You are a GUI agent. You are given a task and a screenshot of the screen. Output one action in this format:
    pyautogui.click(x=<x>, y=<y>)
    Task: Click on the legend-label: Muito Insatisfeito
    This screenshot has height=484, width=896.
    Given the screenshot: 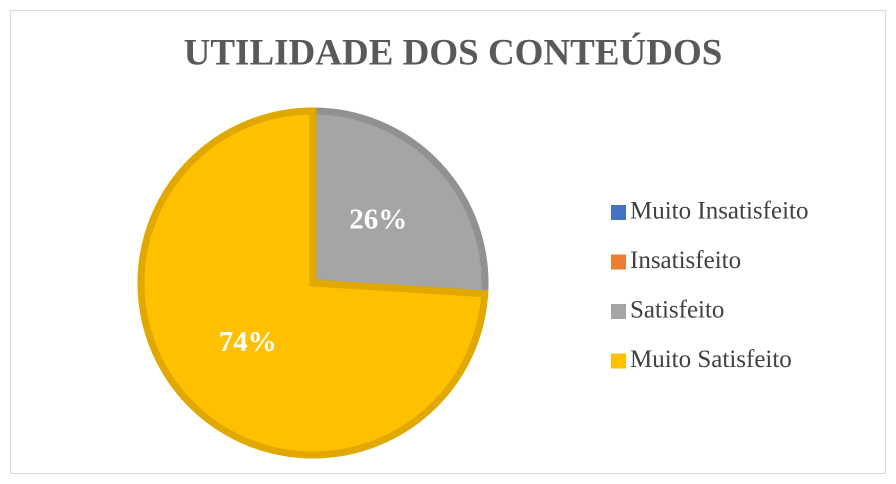 What is the action you would take?
    pyautogui.click(x=719, y=211)
    